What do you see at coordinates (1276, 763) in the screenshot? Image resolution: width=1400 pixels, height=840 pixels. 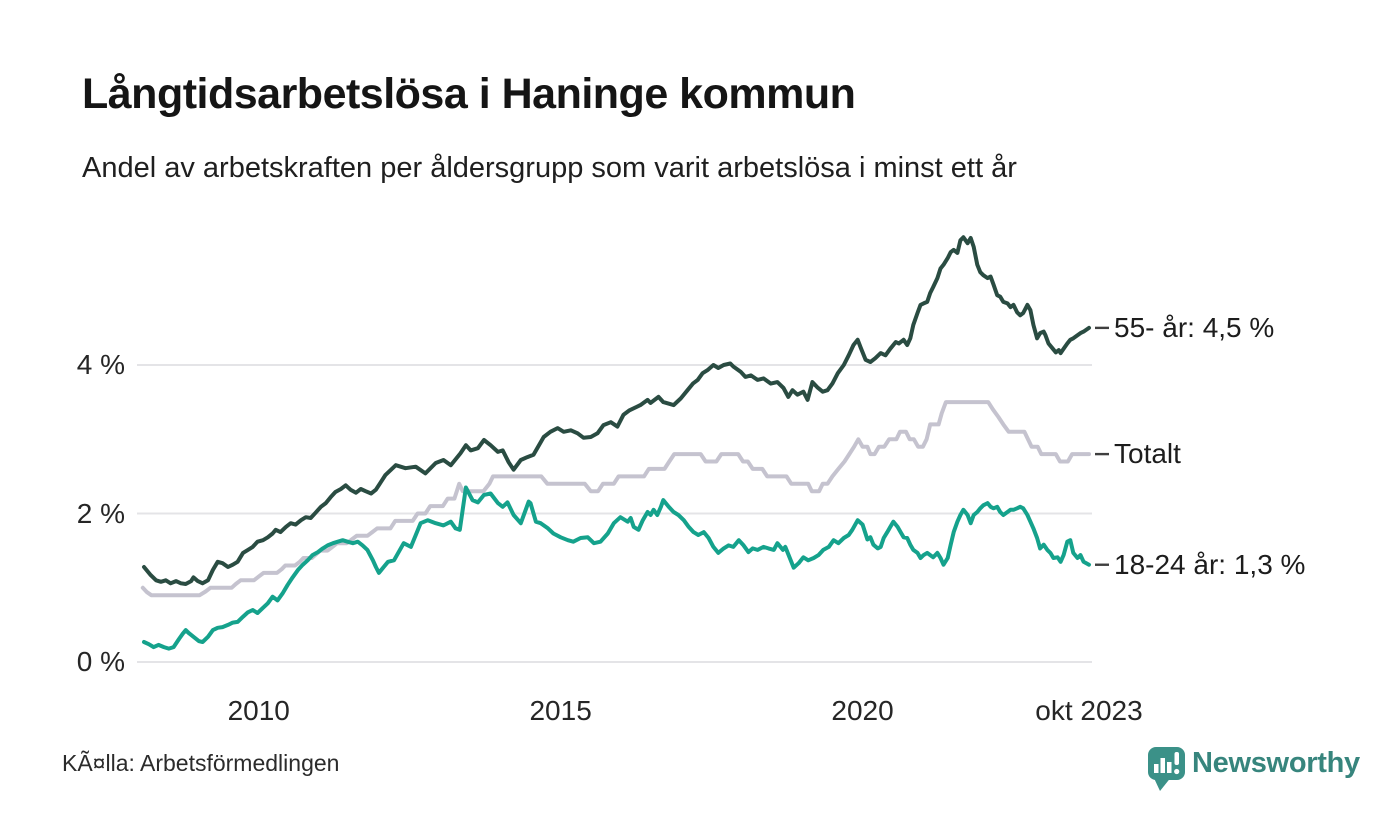 I see `newsworthy-wordmark: Newsworthy` at bounding box center [1276, 763].